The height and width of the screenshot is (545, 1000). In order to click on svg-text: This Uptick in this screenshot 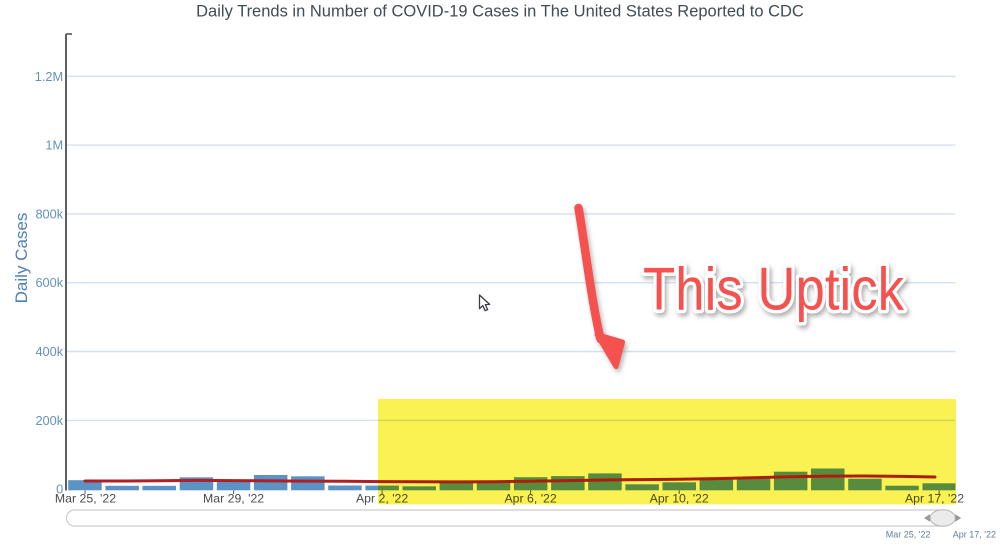, I will do `click(774, 289)`.